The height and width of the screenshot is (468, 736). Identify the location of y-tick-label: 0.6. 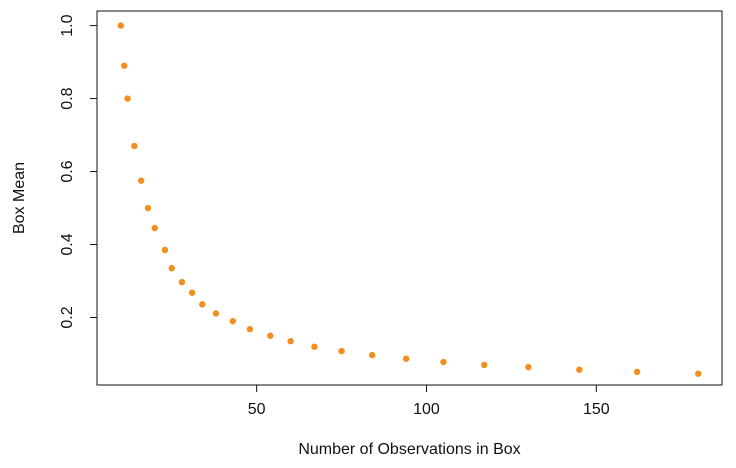
(67, 171).